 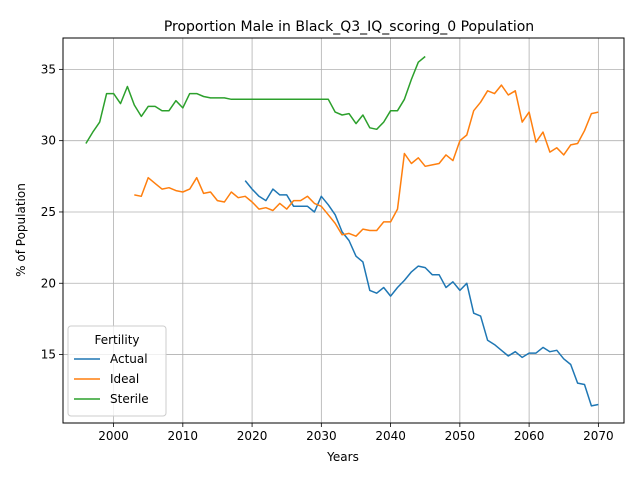 I want to click on x-tick-label: 2040, so click(x=390, y=436).